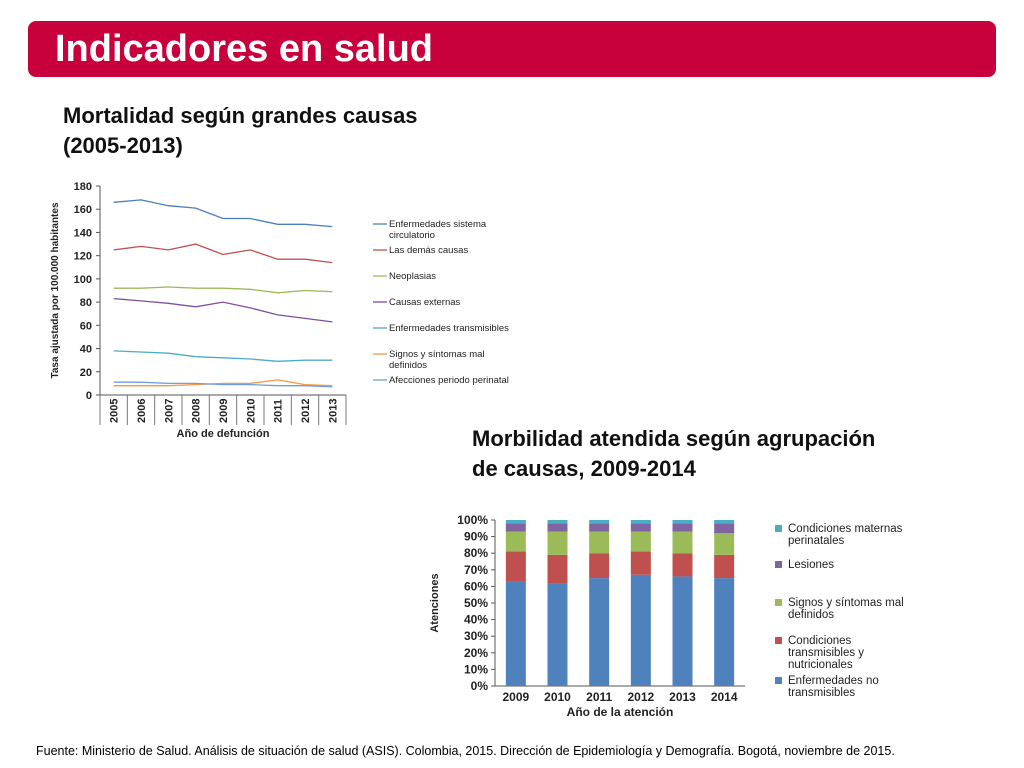 This screenshot has height=768, width=1024. I want to click on x-tick-label: 2005, so click(115, 411).